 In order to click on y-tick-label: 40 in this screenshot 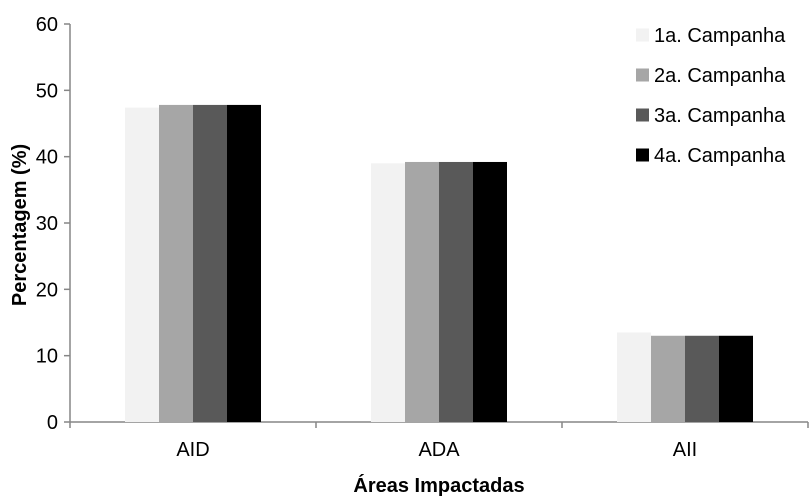, I will do `click(47, 158)`.